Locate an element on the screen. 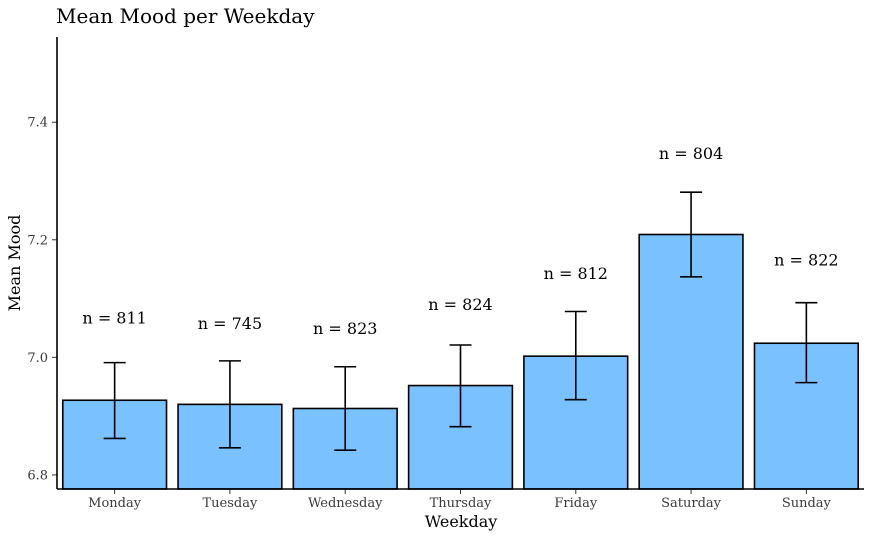  sample-size-label: n = 812 is located at coordinates (576, 273).